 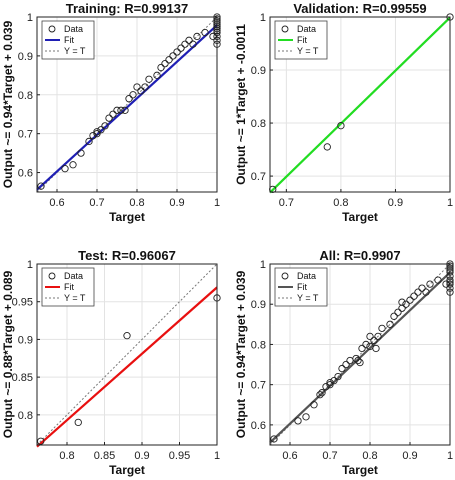 What do you see at coordinates (285, 29) in the screenshot?
I see `chart1-legend-data-marker` at bounding box center [285, 29].